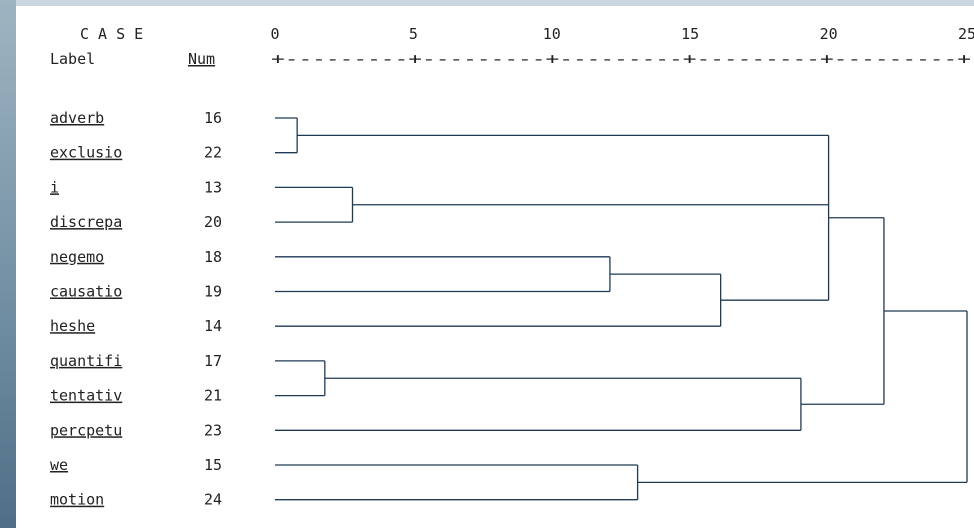 Image resolution: width=974 pixels, height=528 pixels. Describe the element at coordinates (274, 34) in the screenshot. I see `scale-tick-label: 0` at that location.